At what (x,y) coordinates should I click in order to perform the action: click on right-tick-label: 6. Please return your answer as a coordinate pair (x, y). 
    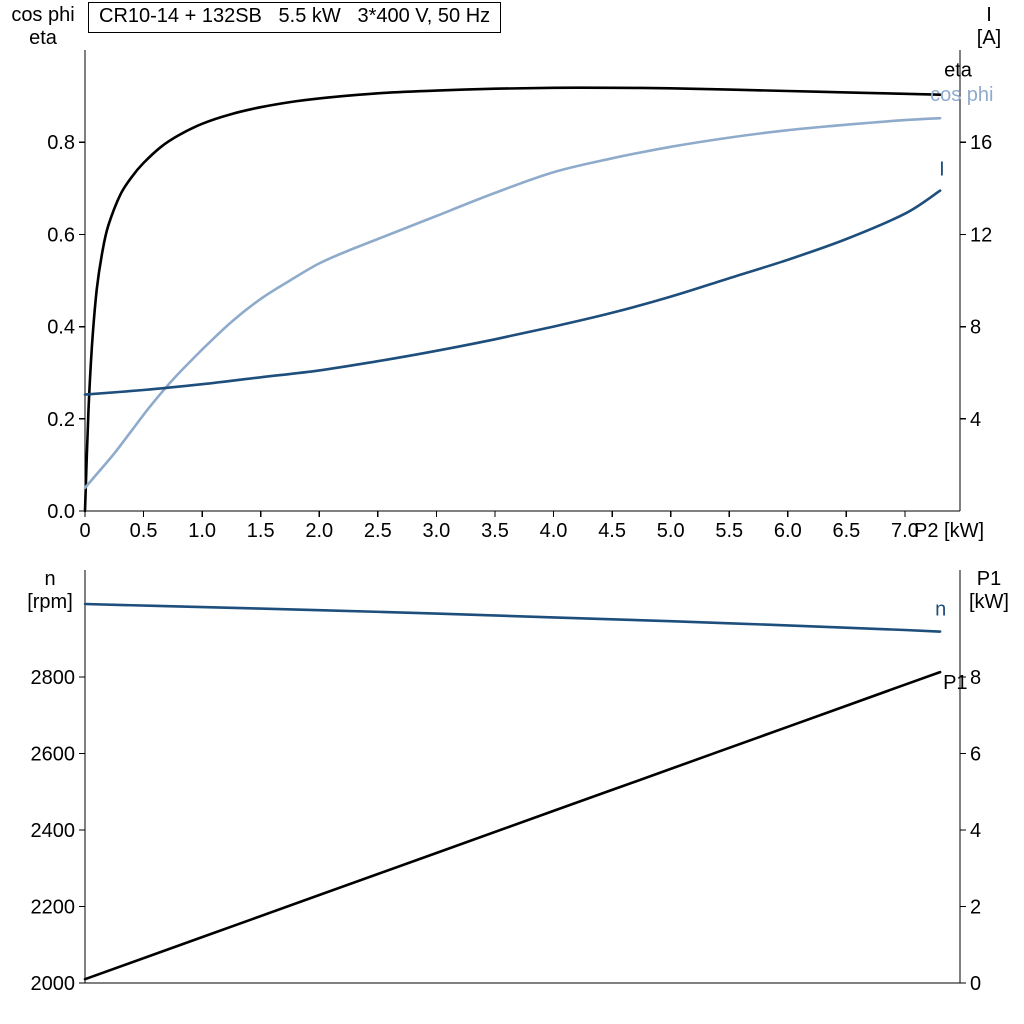
    Looking at the image, I should click on (975, 755).